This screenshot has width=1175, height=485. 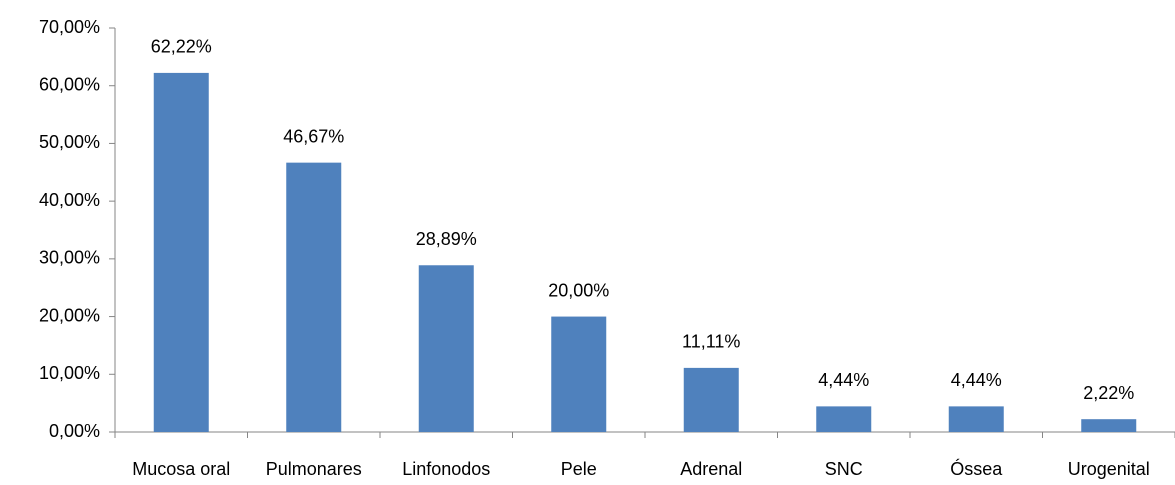 I want to click on x-tick-label: Urogenital, so click(x=1109, y=469).